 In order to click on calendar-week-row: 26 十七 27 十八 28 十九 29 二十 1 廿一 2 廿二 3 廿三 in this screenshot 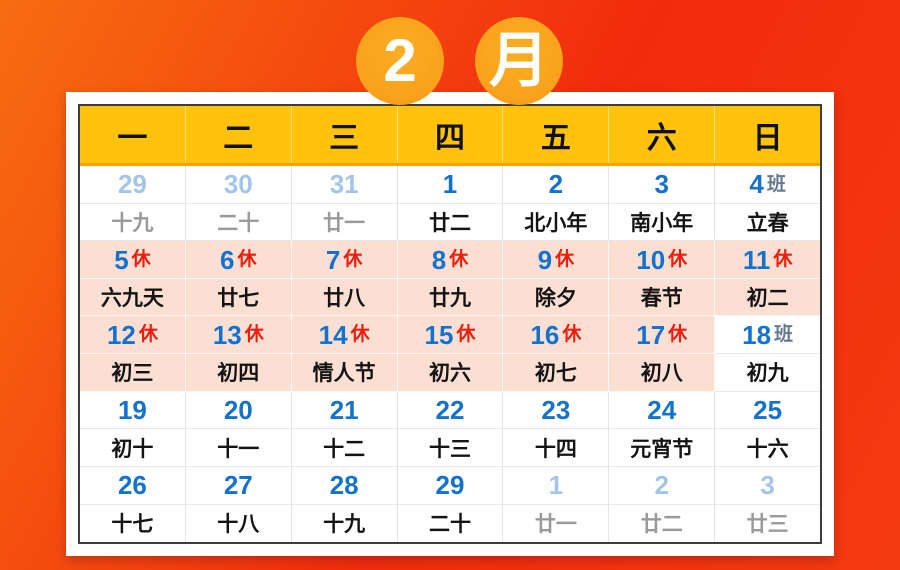, I will do `click(450, 504)`.